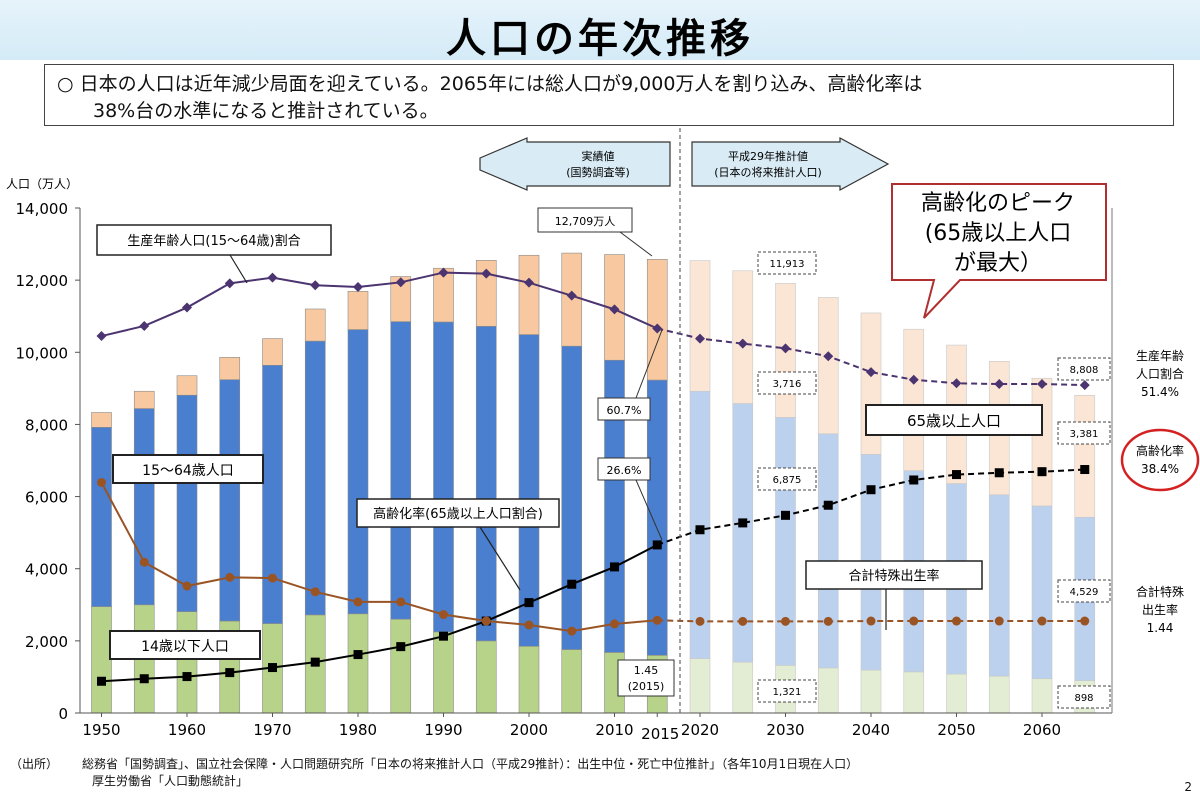 The width and height of the screenshot is (1200, 800). I want to click on s014-2030-text: 1,321, so click(787, 692).